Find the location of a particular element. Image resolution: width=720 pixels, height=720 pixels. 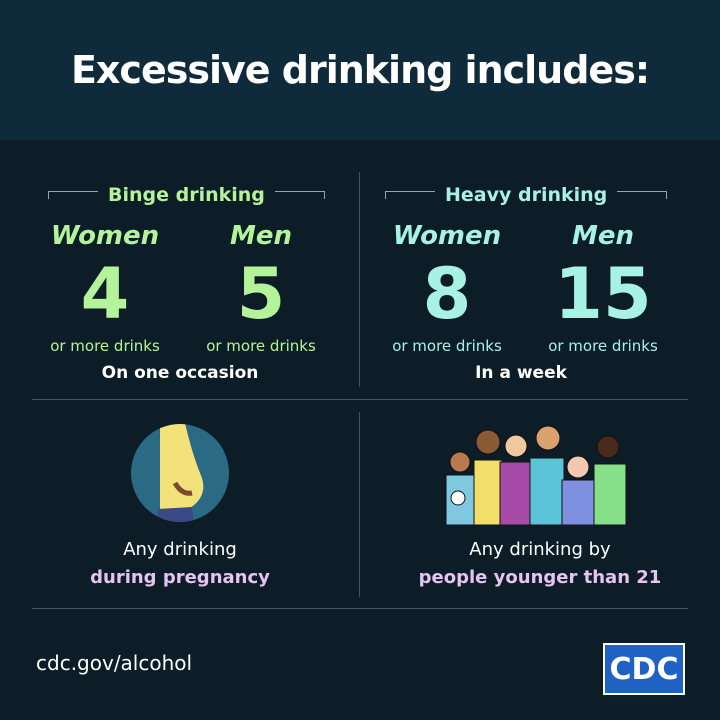

caption-line: Any drinking by is located at coordinates (540, 549).